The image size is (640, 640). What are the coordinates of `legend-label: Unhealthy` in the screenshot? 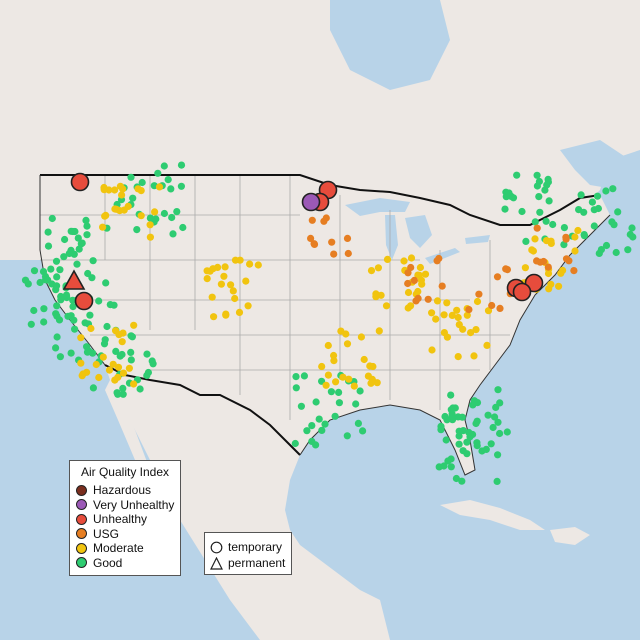 It's located at (120, 519).